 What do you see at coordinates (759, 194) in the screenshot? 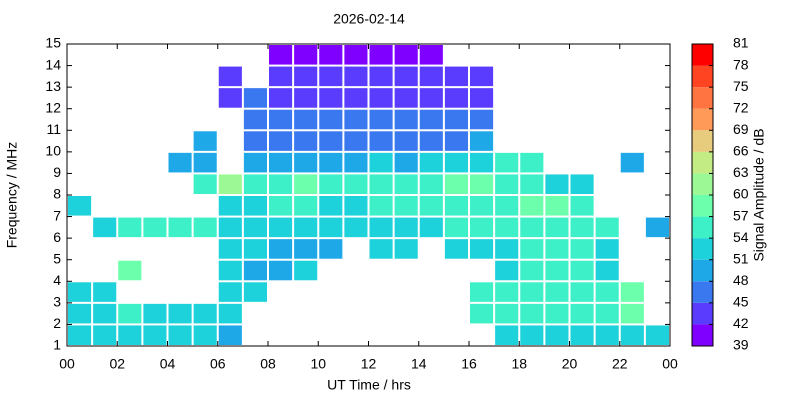
I see `colorbar-label: Signal Amplitude / dB` at bounding box center [759, 194].